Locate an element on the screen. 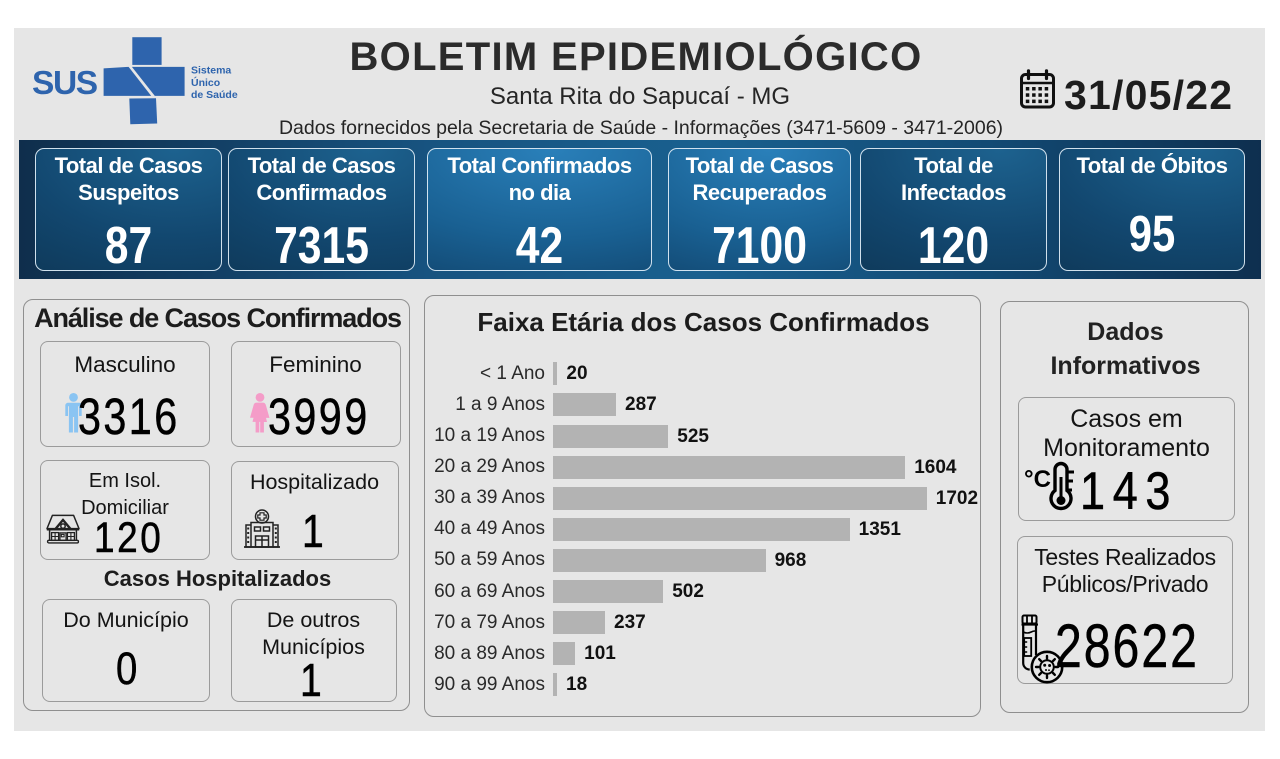 This screenshot has width=1280, height=759. svg-text: °C is located at coordinates (1038, 479).